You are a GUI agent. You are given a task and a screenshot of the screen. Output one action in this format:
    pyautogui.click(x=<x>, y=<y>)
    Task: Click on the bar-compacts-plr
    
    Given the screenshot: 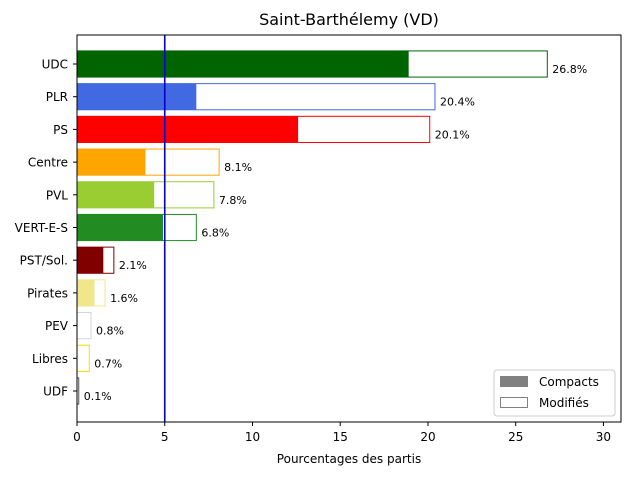 What is the action you would take?
    pyautogui.click(x=137, y=96)
    